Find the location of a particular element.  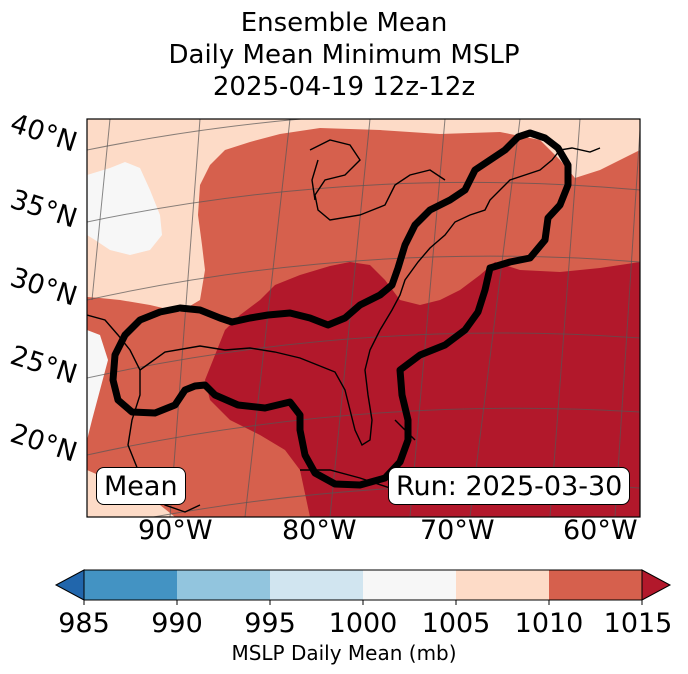

colorbar-tick-marks is located at coordinates (363, 602).